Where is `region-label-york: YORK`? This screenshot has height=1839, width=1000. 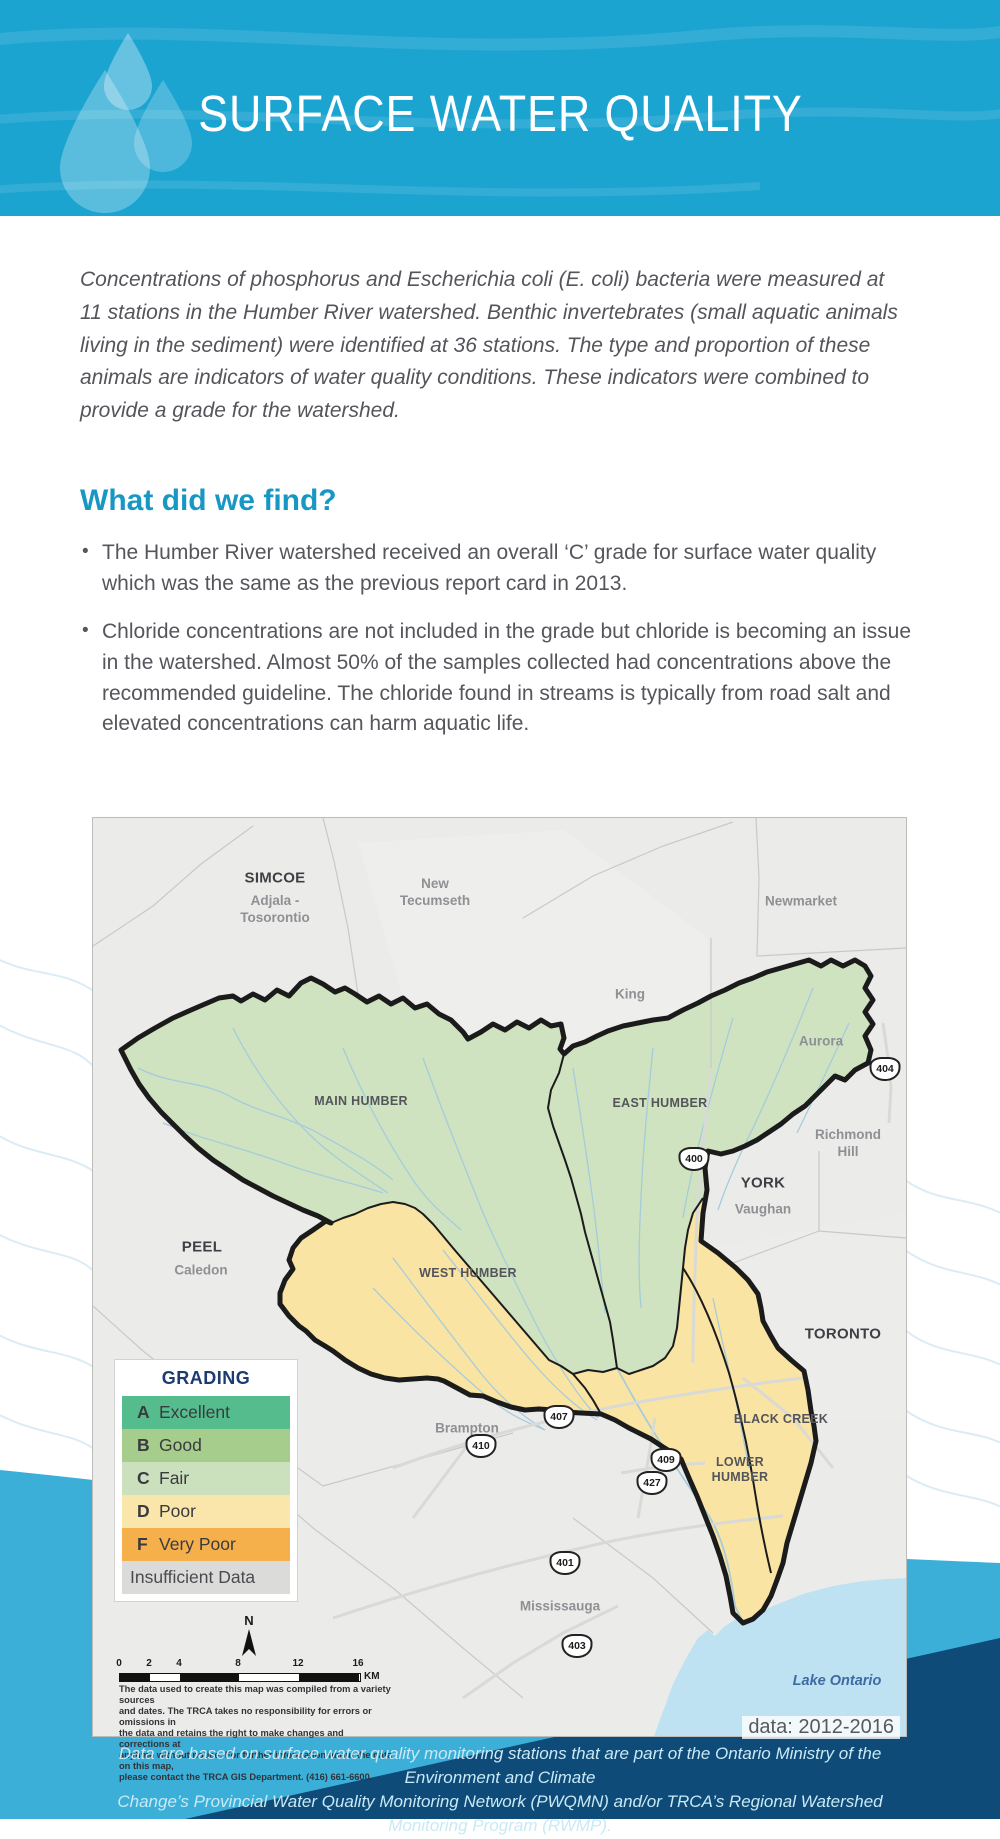 region-label-york: YORK is located at coordinates (763, 1183).